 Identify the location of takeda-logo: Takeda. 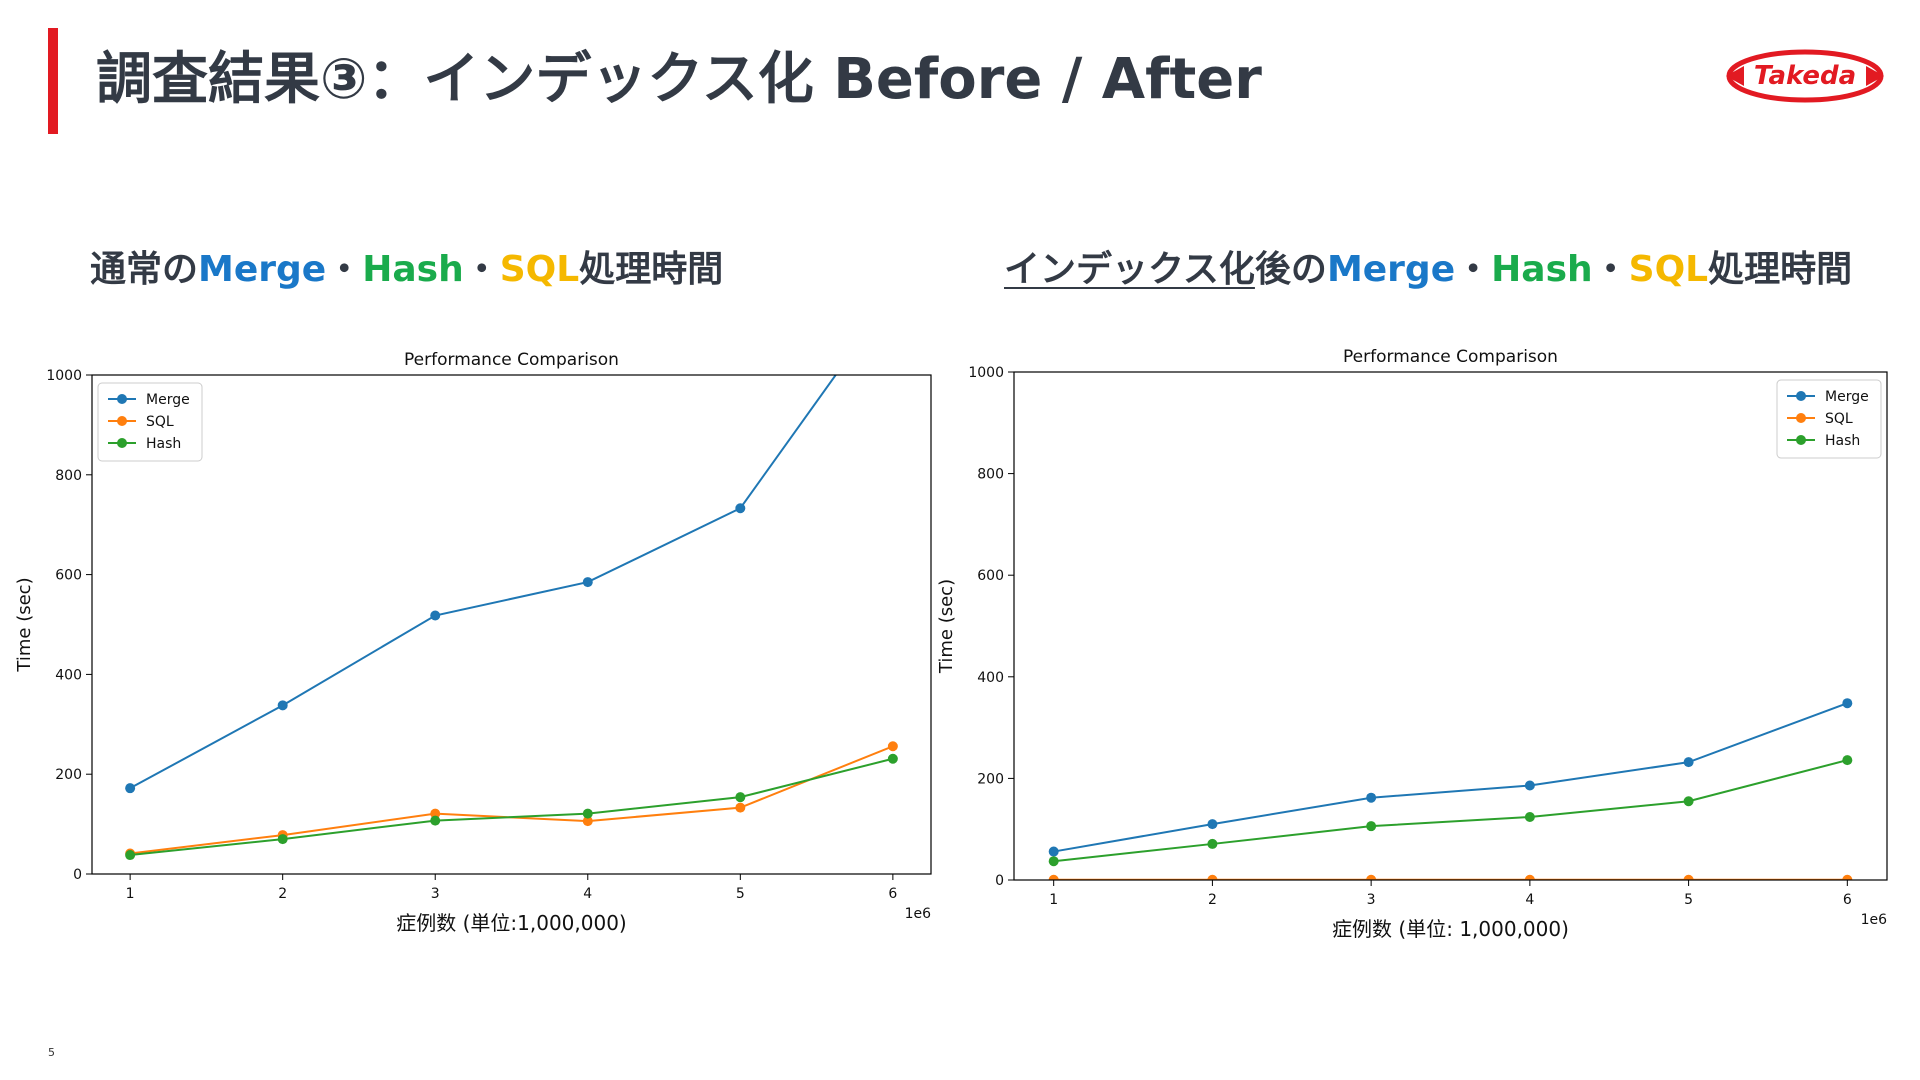
(1805, 76).